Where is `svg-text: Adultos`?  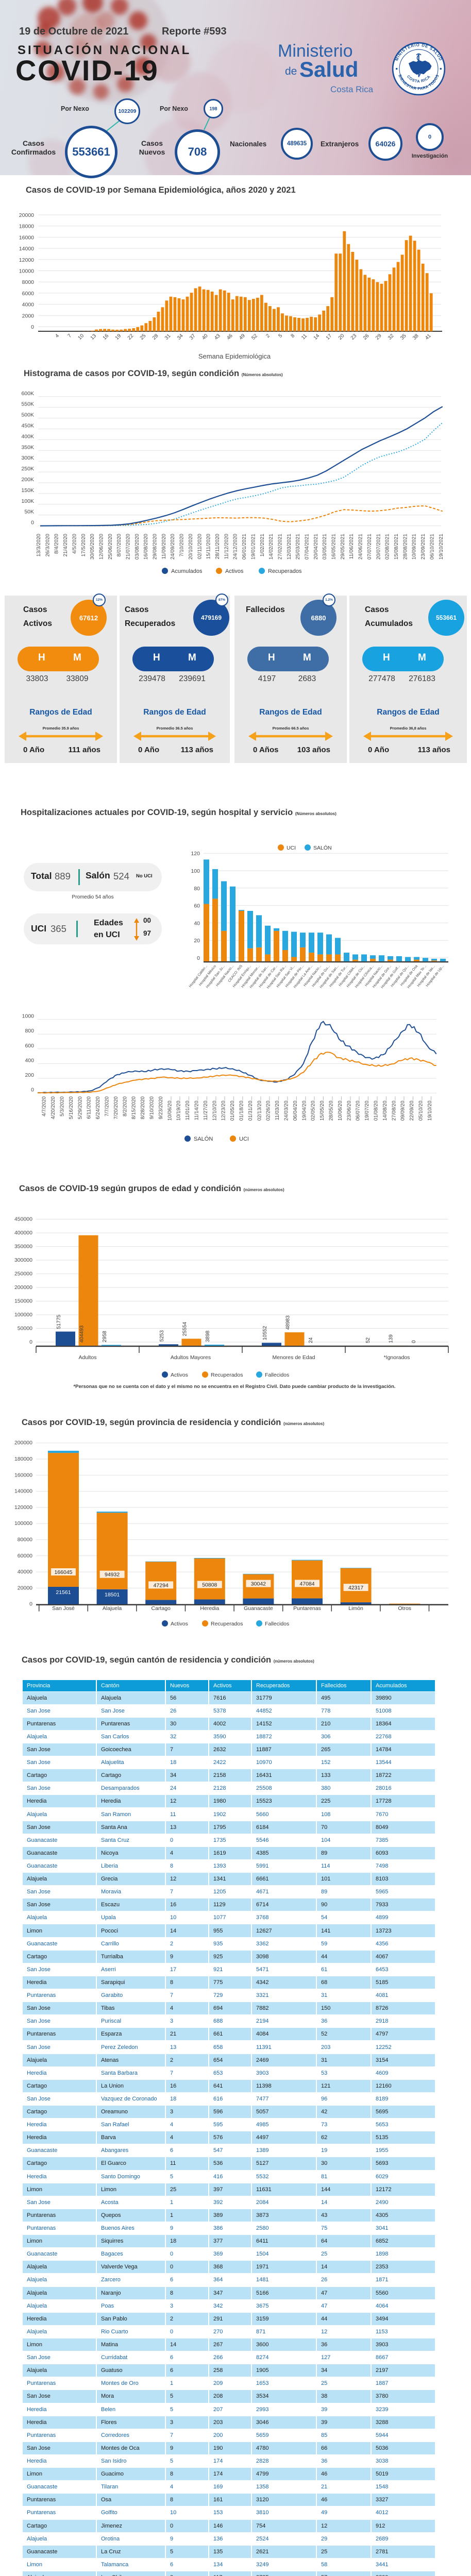
svg-text: Adultos is located at coordinates (87, 1357).